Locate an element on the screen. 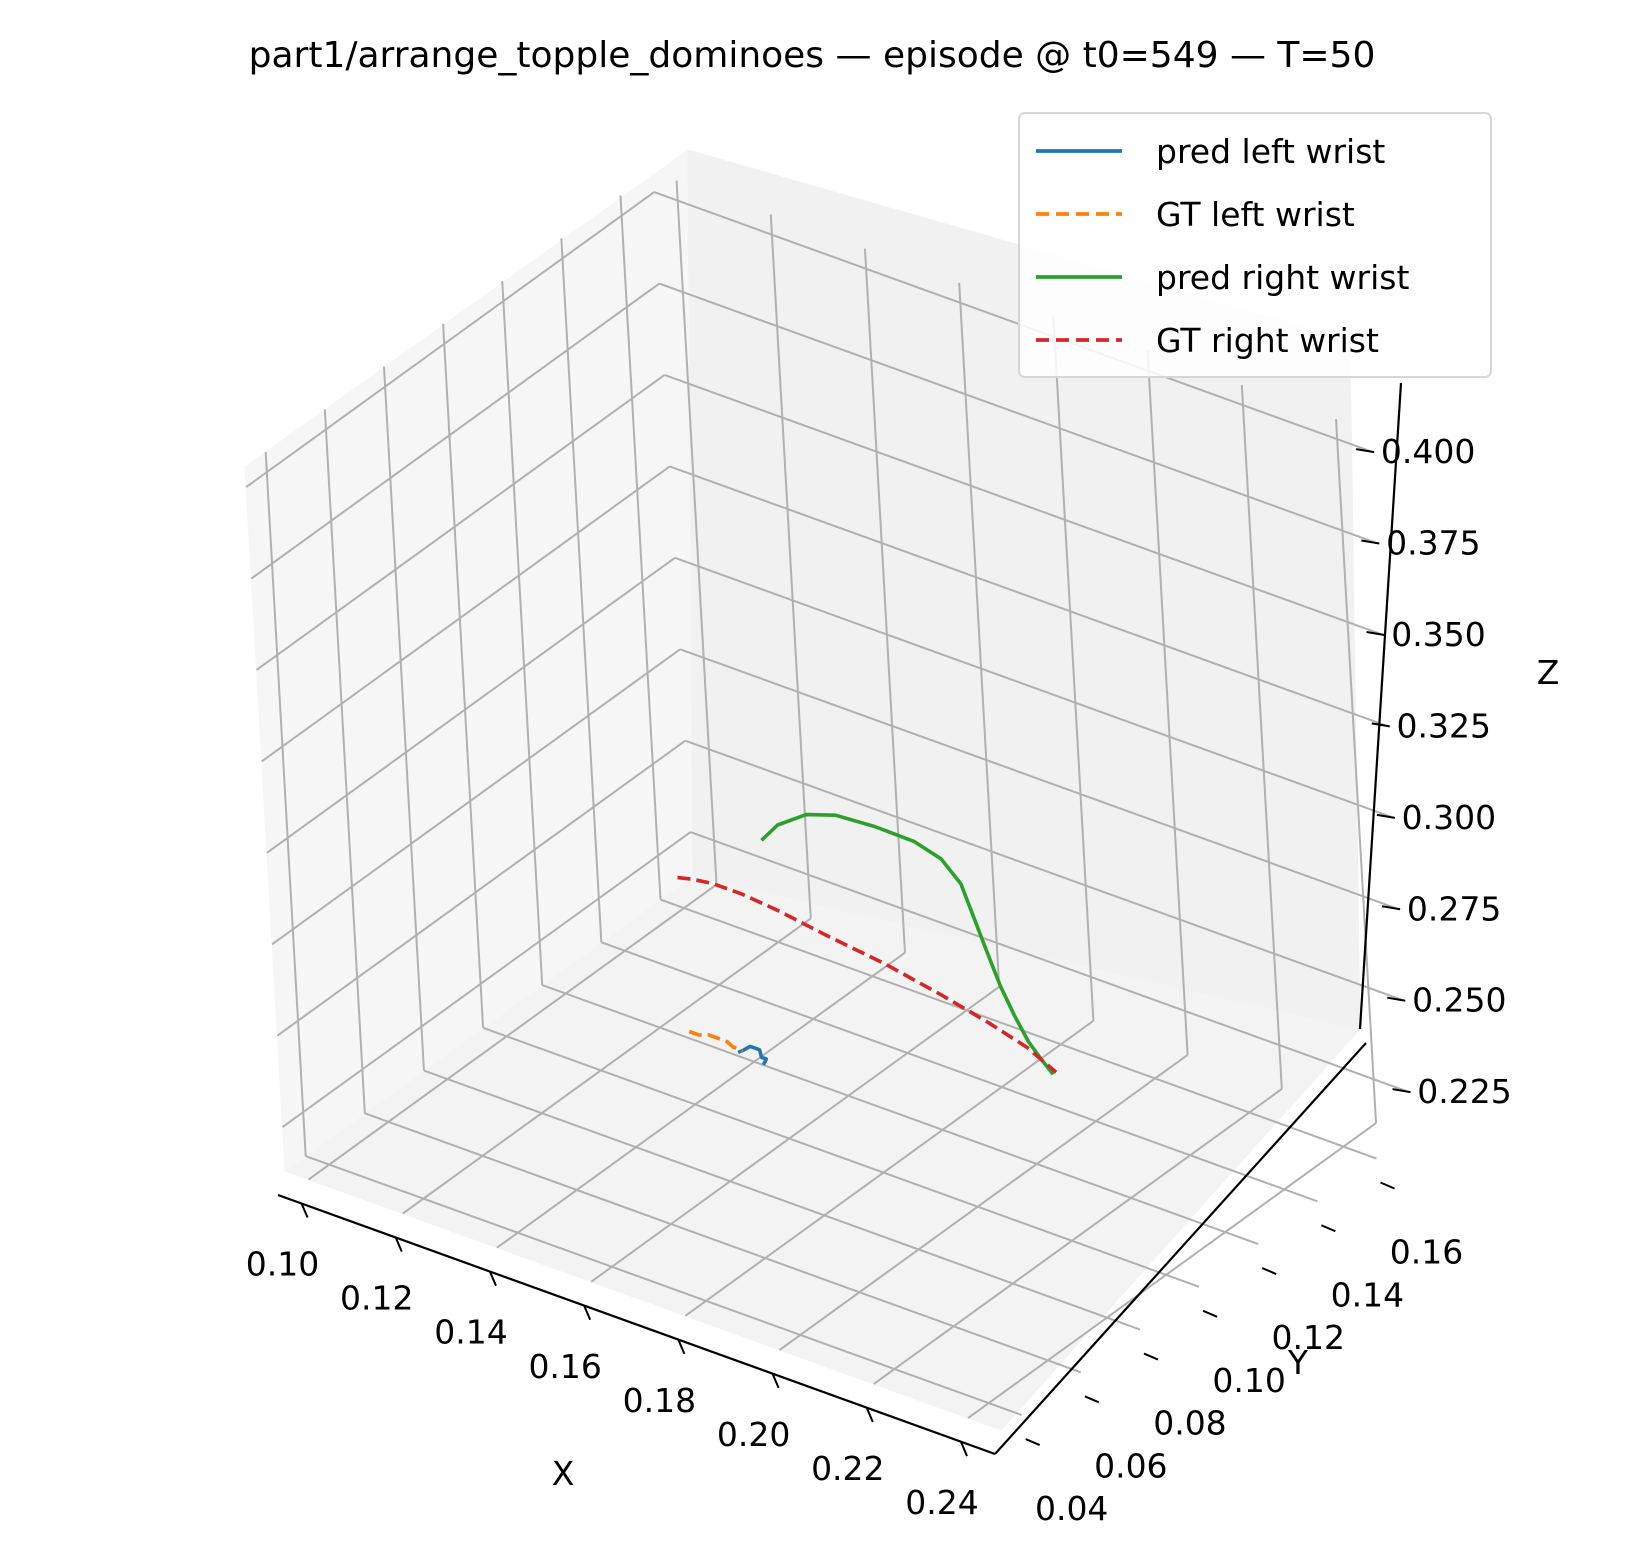 The width and height of the screenshot is (1625, 1555). x-tick-label: 0.18 is located at coordinates (659, 1400).